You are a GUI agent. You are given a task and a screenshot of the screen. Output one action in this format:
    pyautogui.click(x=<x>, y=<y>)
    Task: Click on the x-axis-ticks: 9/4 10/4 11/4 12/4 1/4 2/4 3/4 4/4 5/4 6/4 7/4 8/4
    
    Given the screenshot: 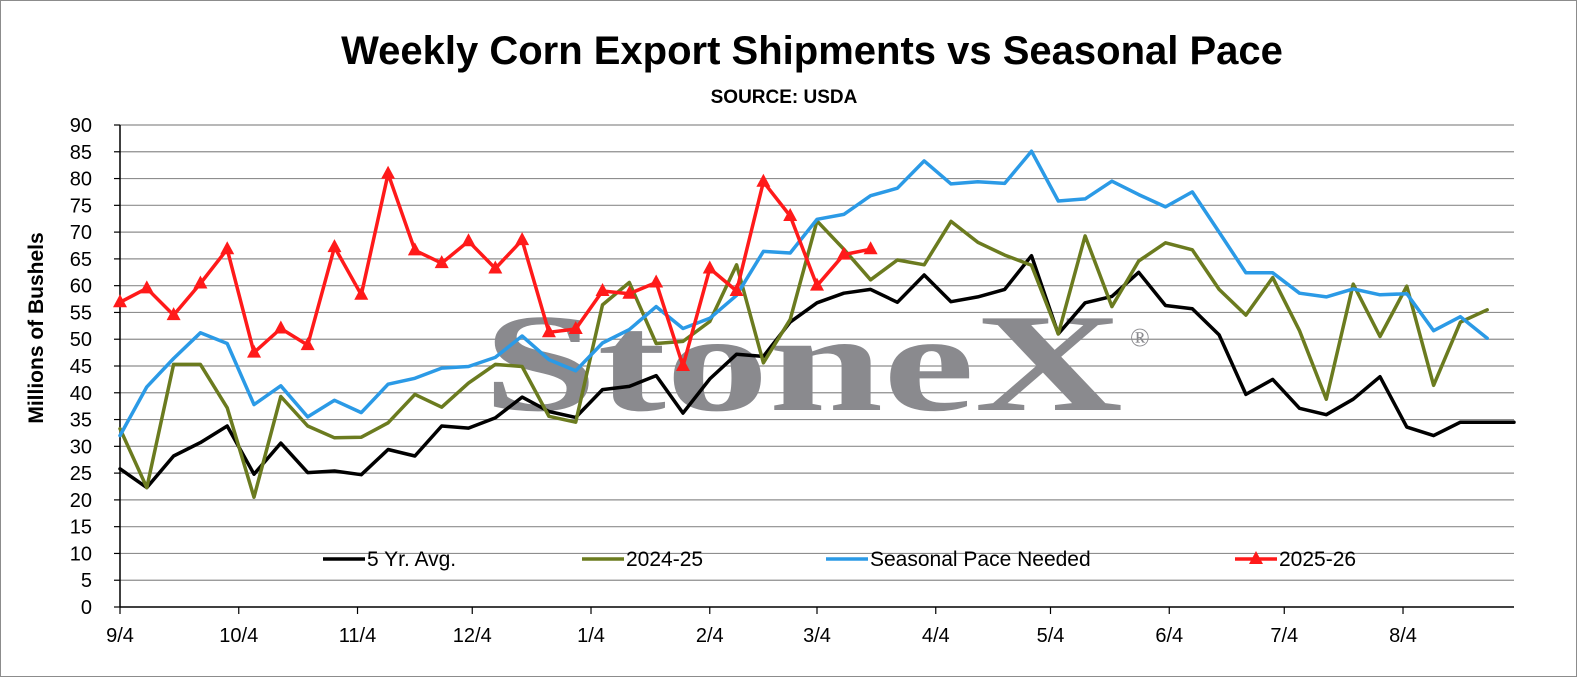 What is the action you would take?
    pyautogui.click(x=761, y=627)
    